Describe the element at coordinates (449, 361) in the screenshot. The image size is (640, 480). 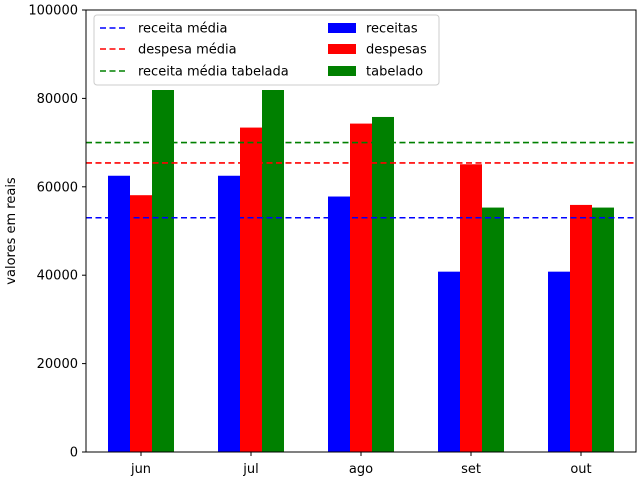
I see `bar-receitas-set` at that location.